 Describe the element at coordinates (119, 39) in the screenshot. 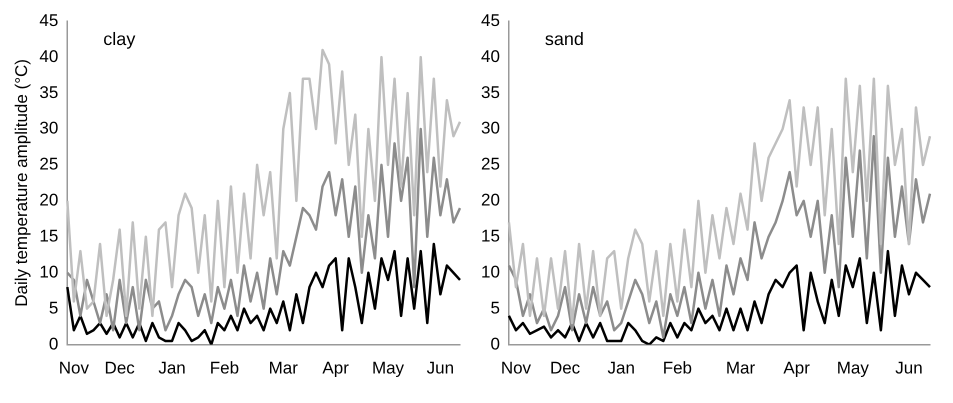

I see `annotation: clay` at that location.